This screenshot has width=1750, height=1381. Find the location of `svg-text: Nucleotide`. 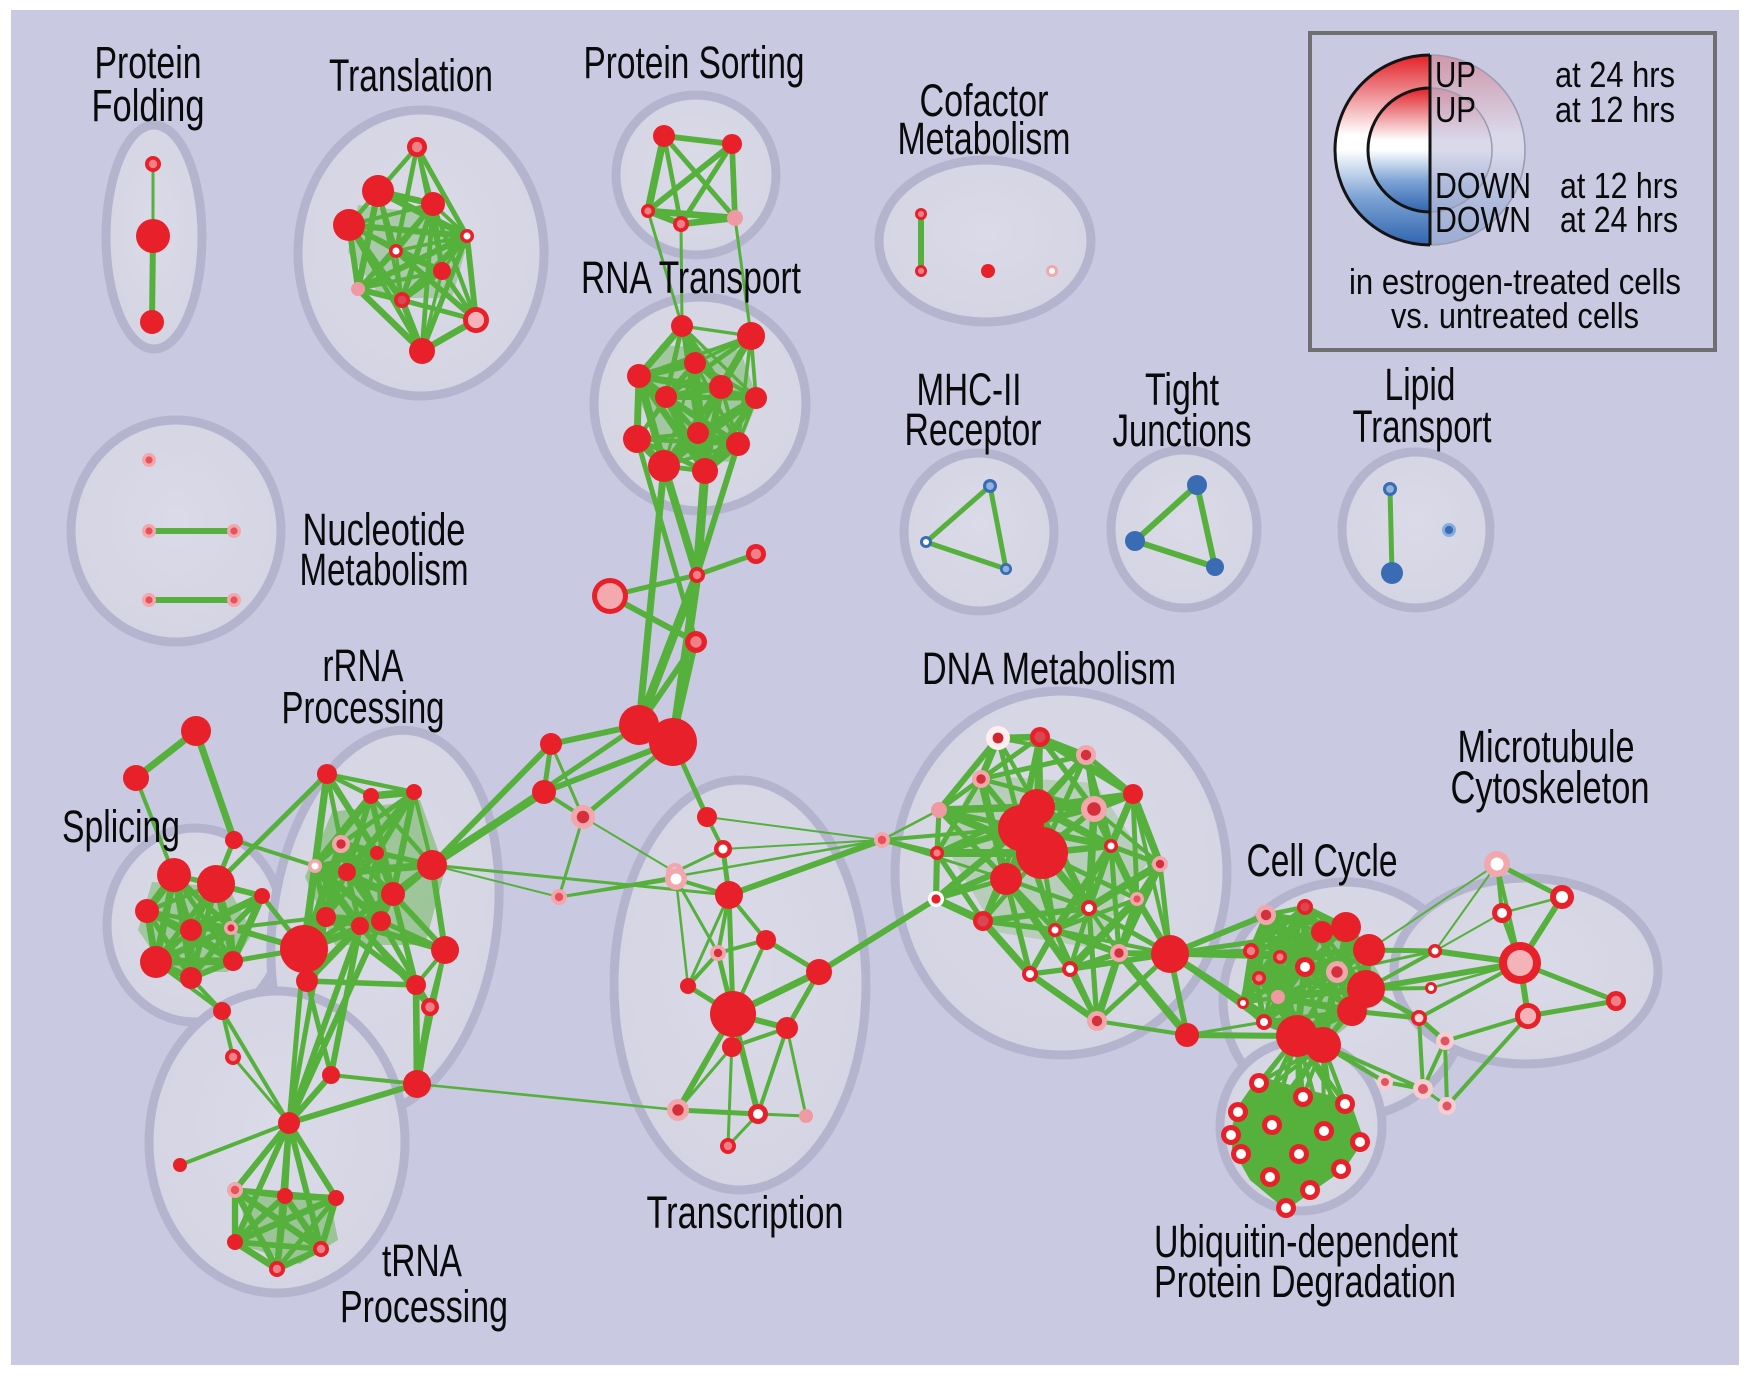

svg-text: Nucleotide is located at coordinates (384, 529).